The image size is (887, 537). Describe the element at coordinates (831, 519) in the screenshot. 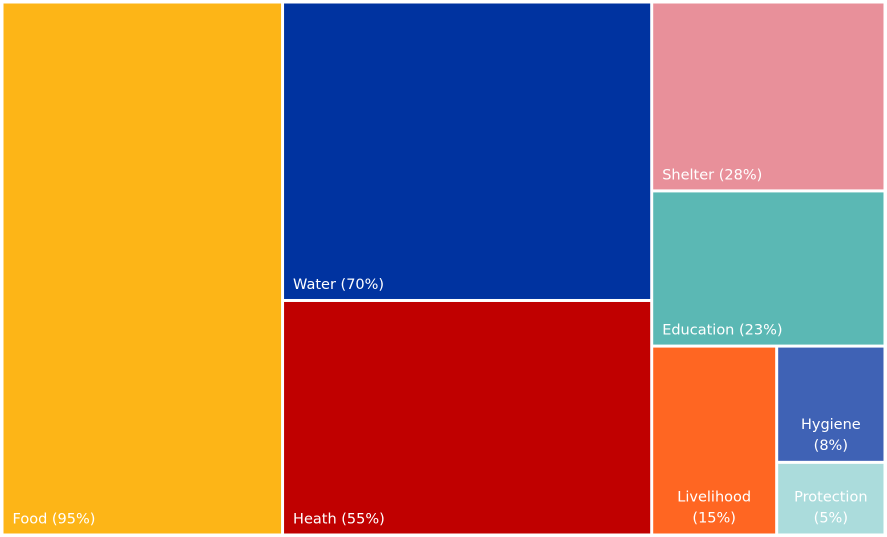

I see `tile-value: (5%)` at that location.